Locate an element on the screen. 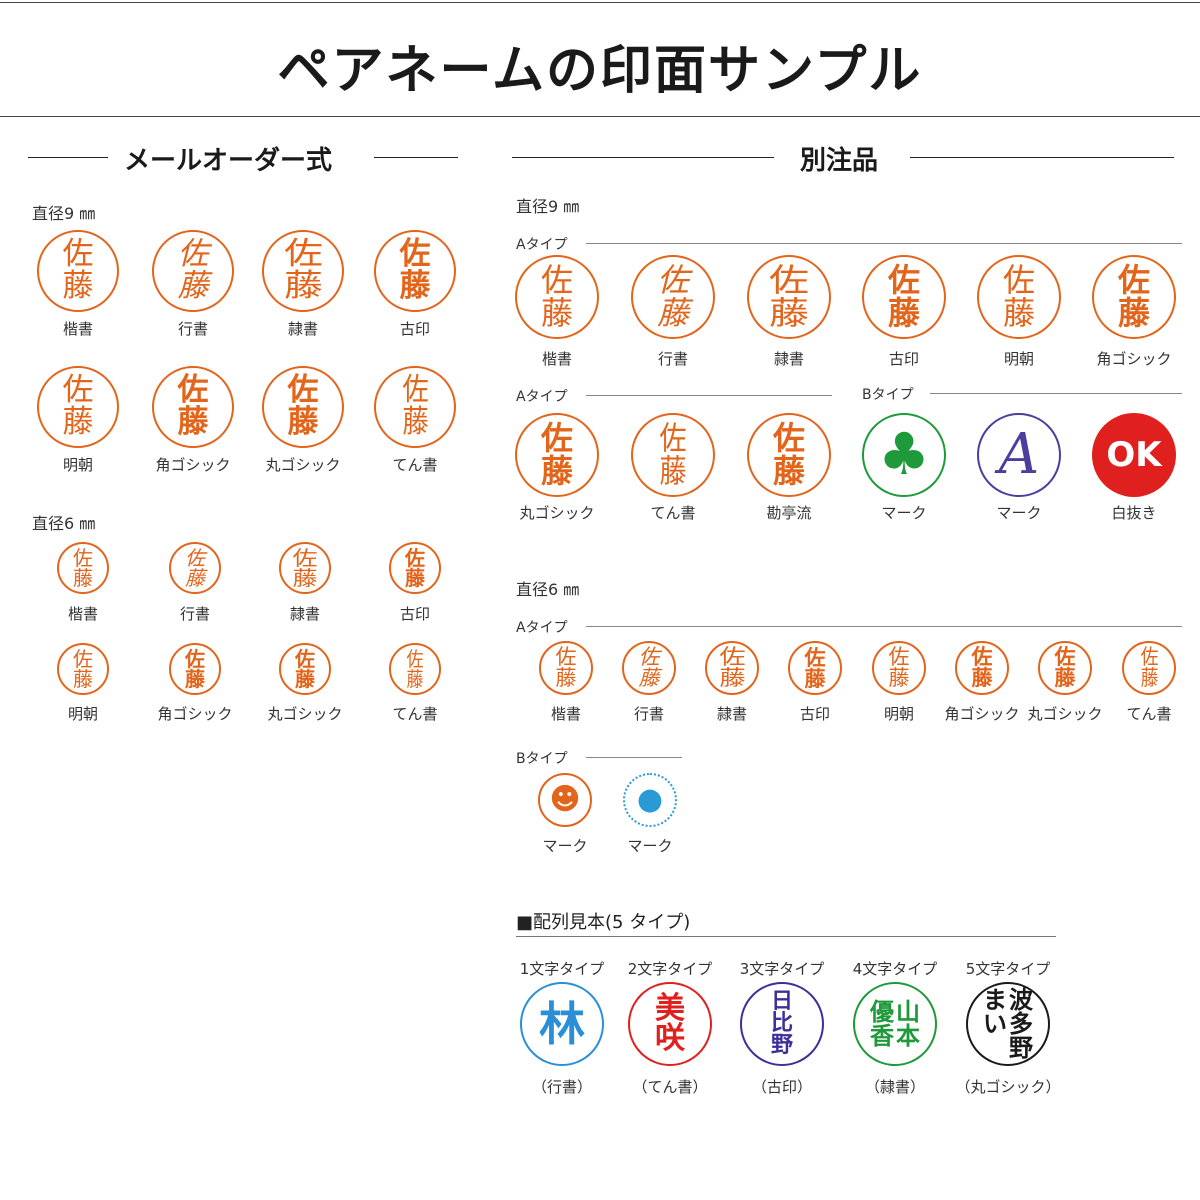 The width and height of the screenshot is (1200, 1200). left-d6-label: 直径6 ㎜ is located at coordinates (64, 523).